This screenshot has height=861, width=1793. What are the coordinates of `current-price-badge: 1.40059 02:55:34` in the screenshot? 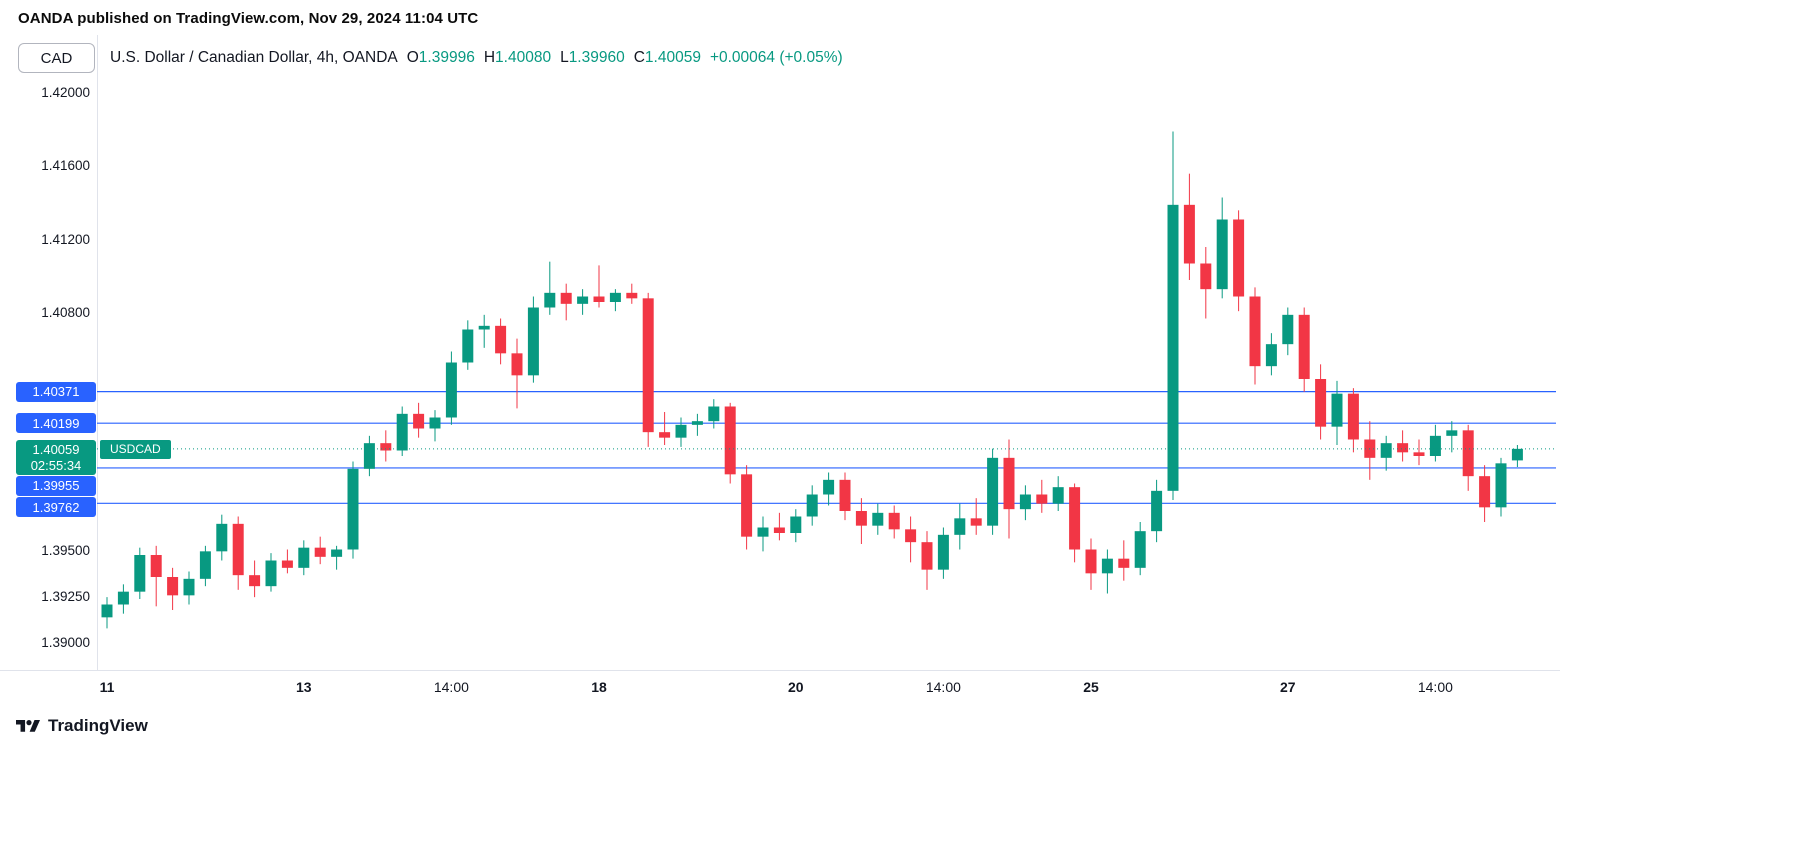 It's located at (56, 457).